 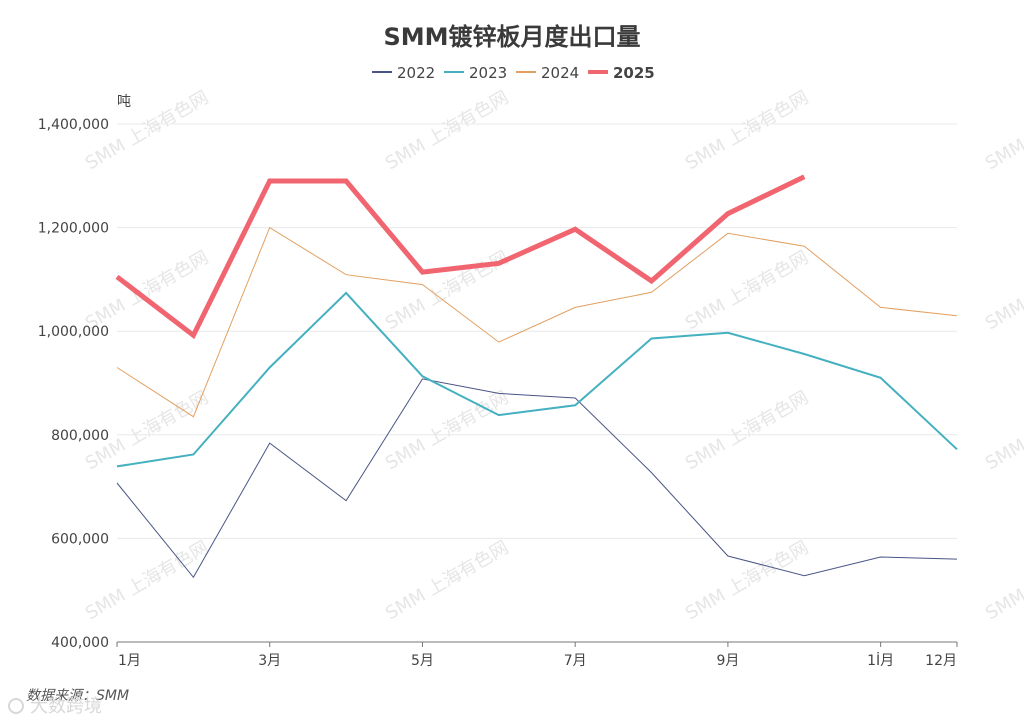 What do you see at coordinates (416, 73) in the screenshot?
I see `legend-label-2022: 2022` at bounding box center [416, 73].